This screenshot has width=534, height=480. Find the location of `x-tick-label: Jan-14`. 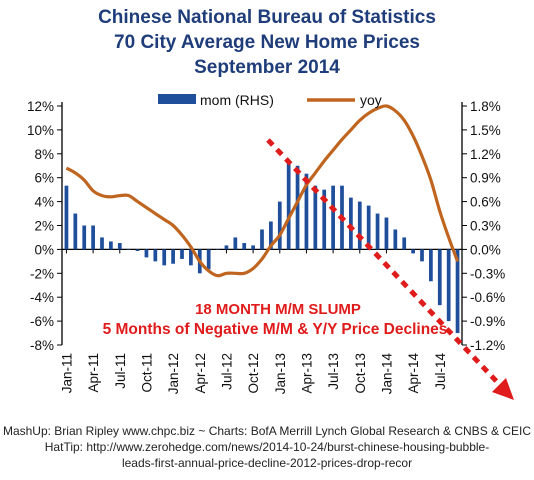

x-tick-label: Jan-14 is located at coordinates (386, 374).